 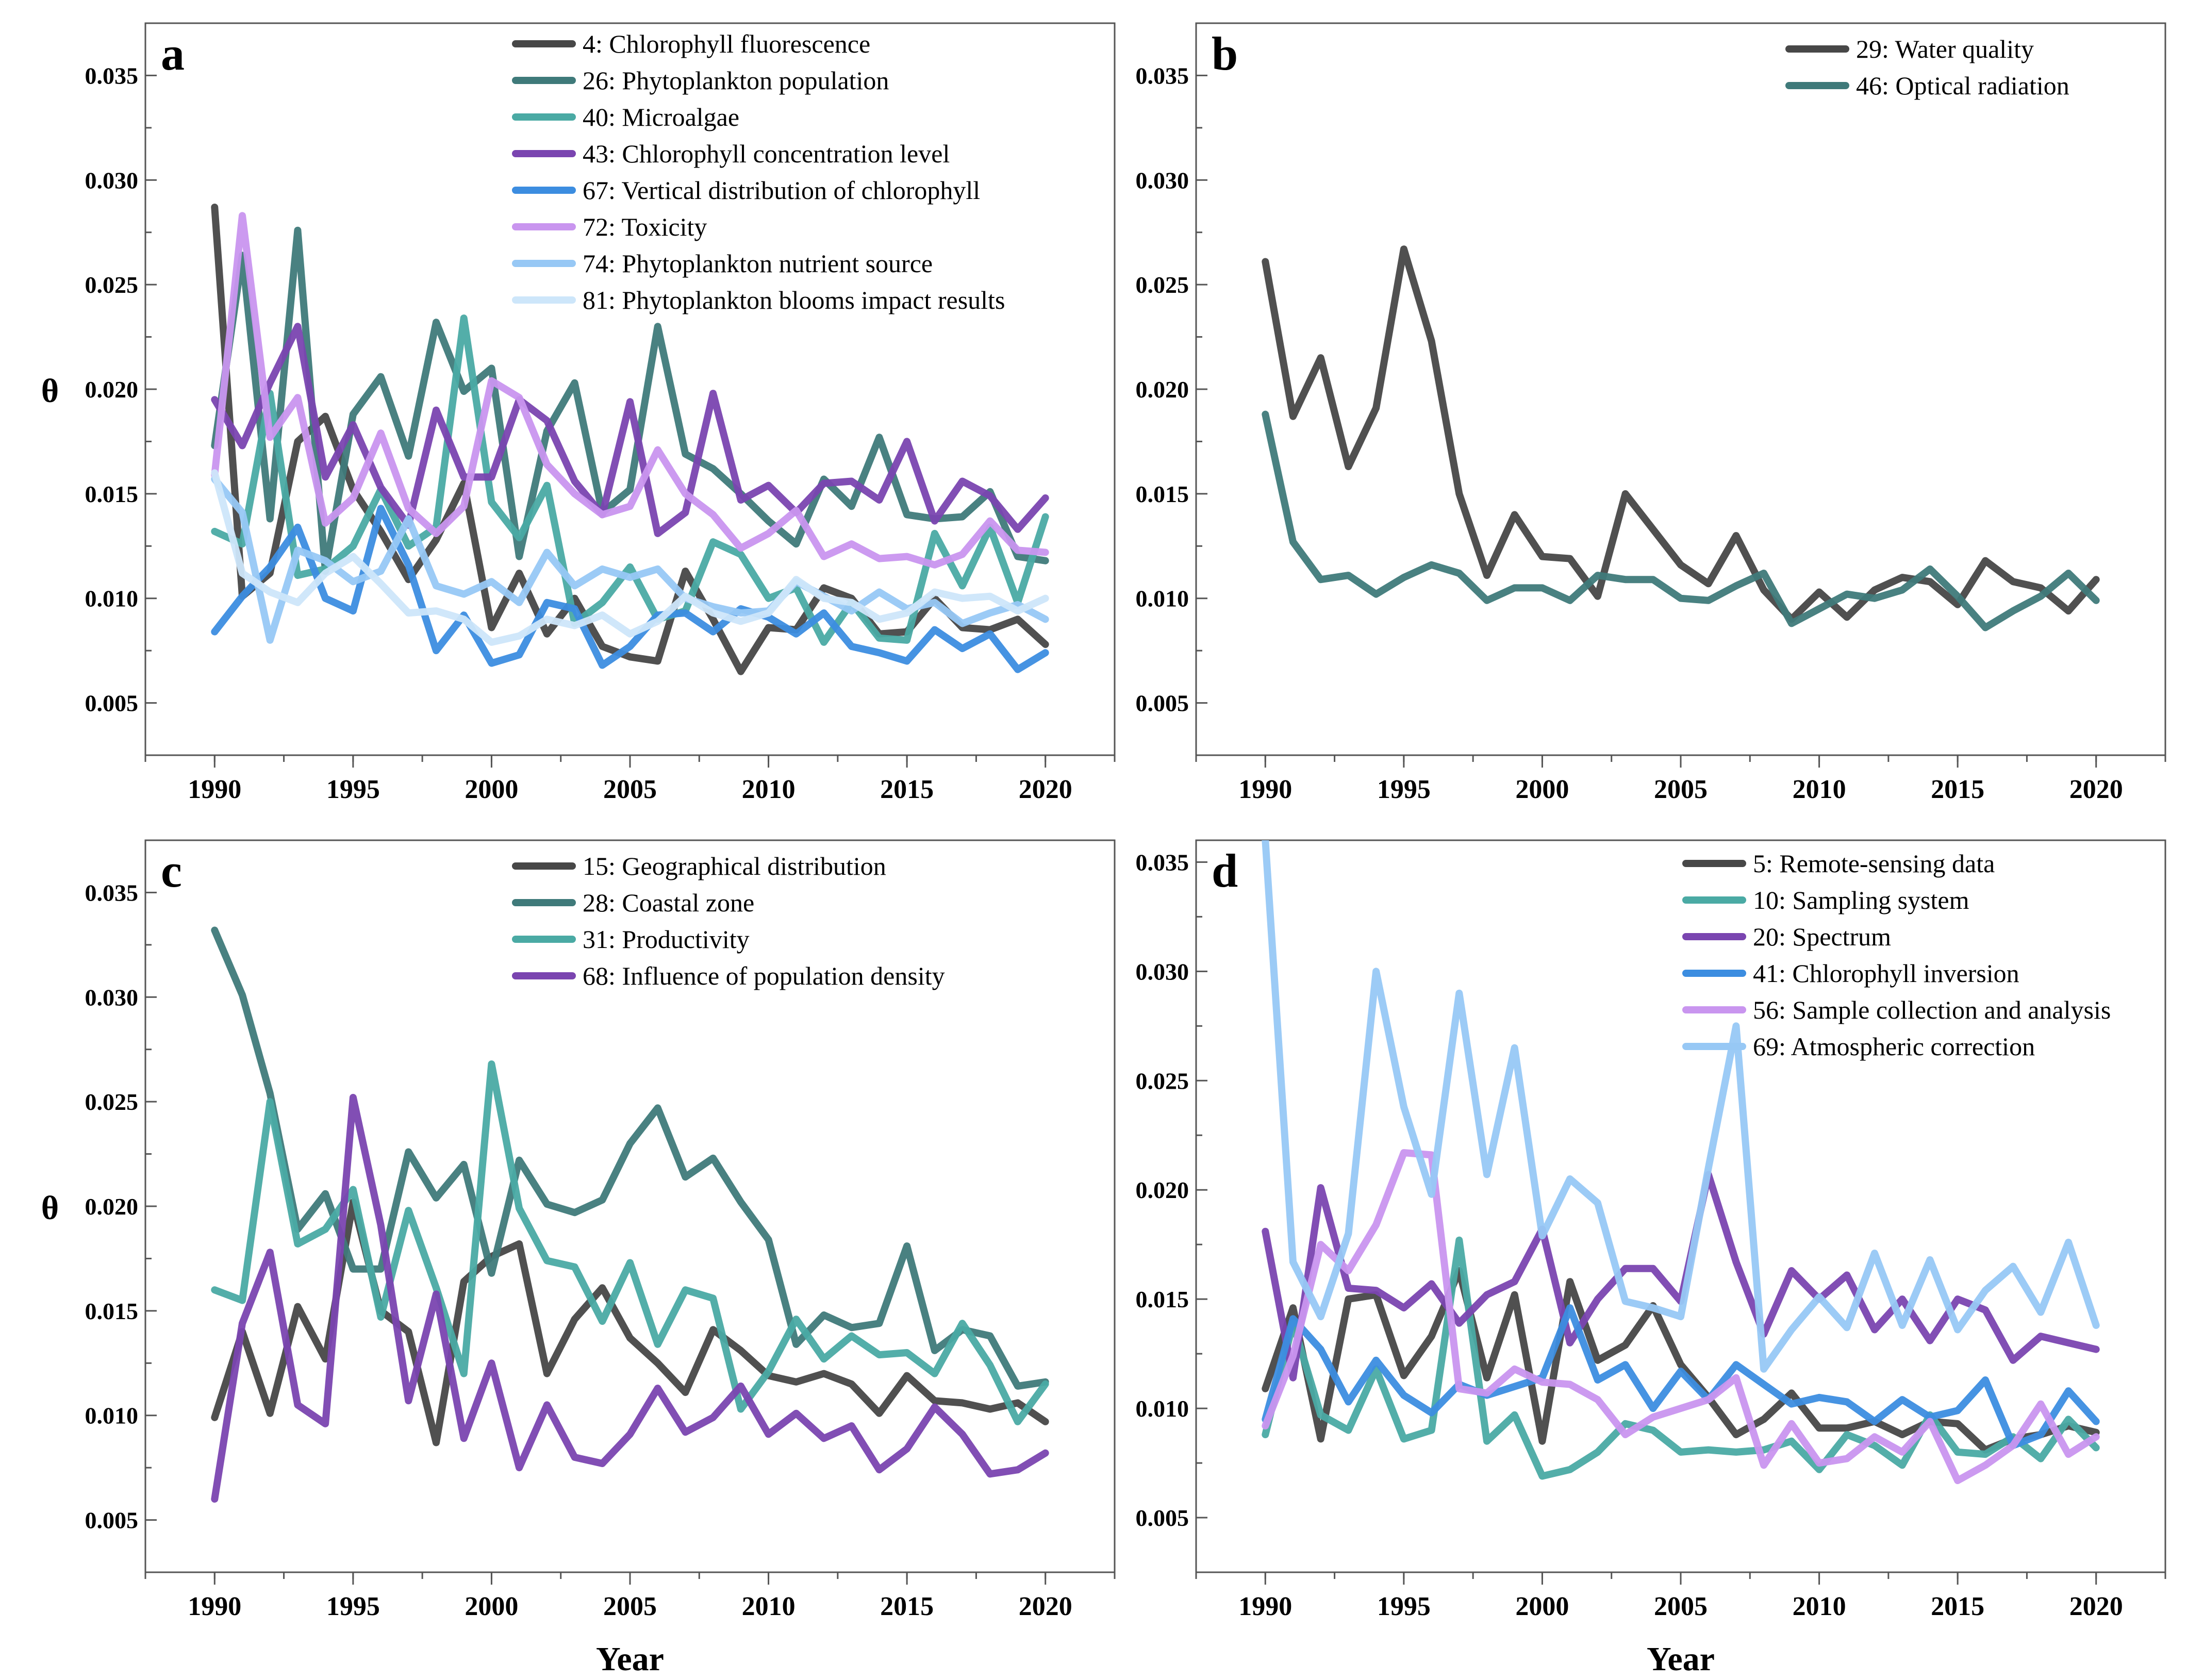 I want to click on legend-label: 69: Atmospheric correction, so click(x=1894, y=1046).